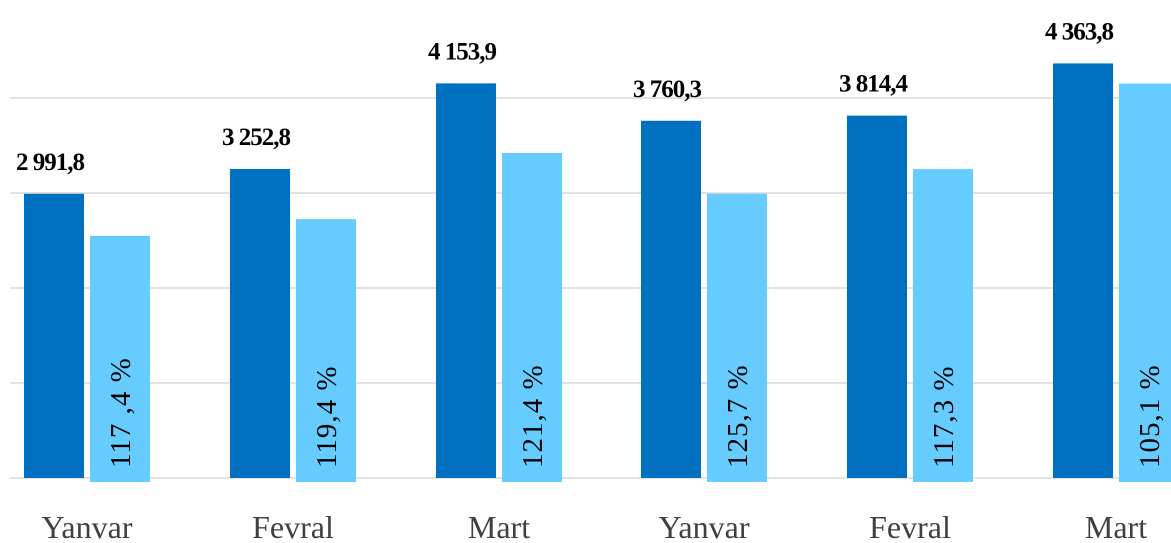 Image resolution: width=1171 pixels, height=543 pixels. I want to click on data-label: 2 991,8, so click(50, 162).